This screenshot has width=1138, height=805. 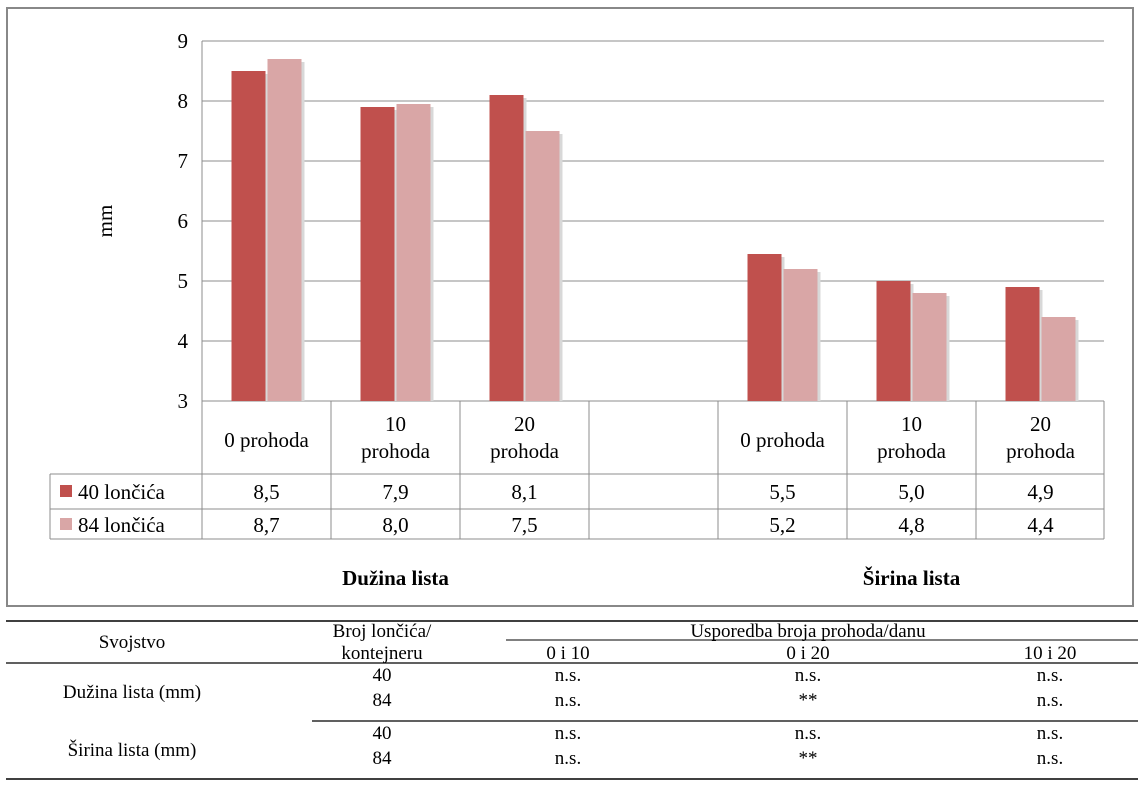 What do you see at coordinates (183, 281) in the screenshot?
I see `y-tick-label: 5` at bounding box center [183, 281].